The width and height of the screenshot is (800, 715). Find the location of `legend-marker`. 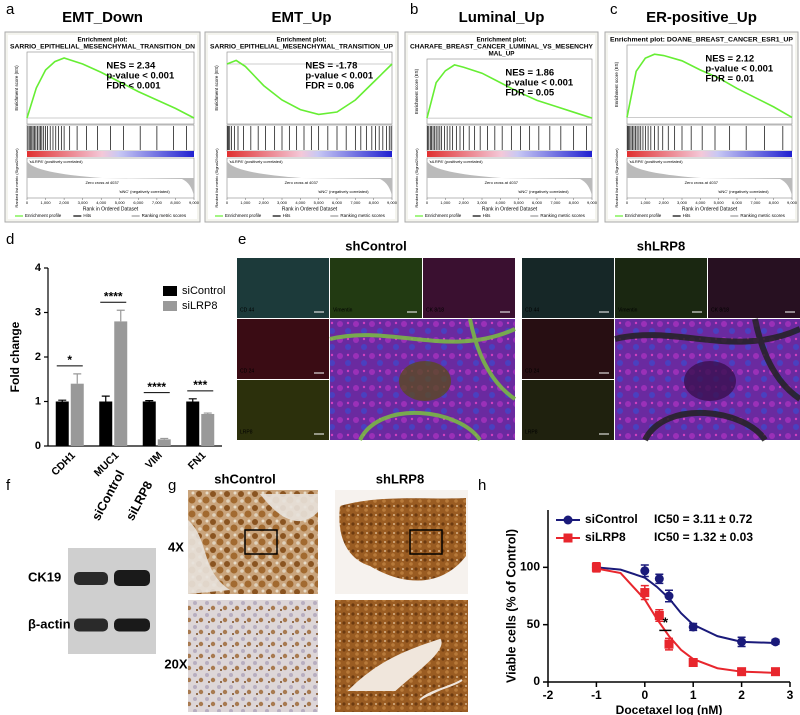

legend-marker is located at coordinates (568, 520).